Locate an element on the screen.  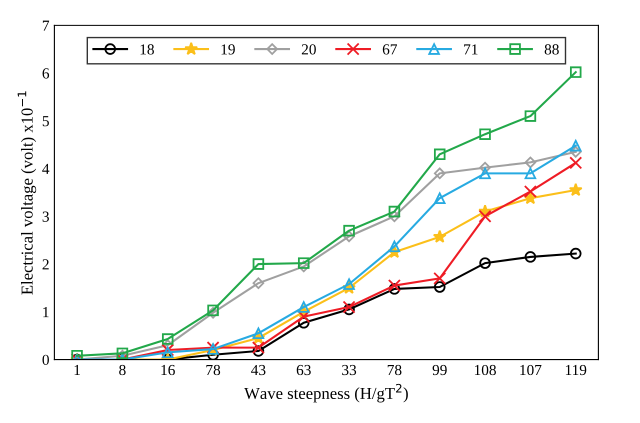
x-tick-label: 119 is located at coordinates (576, 370).